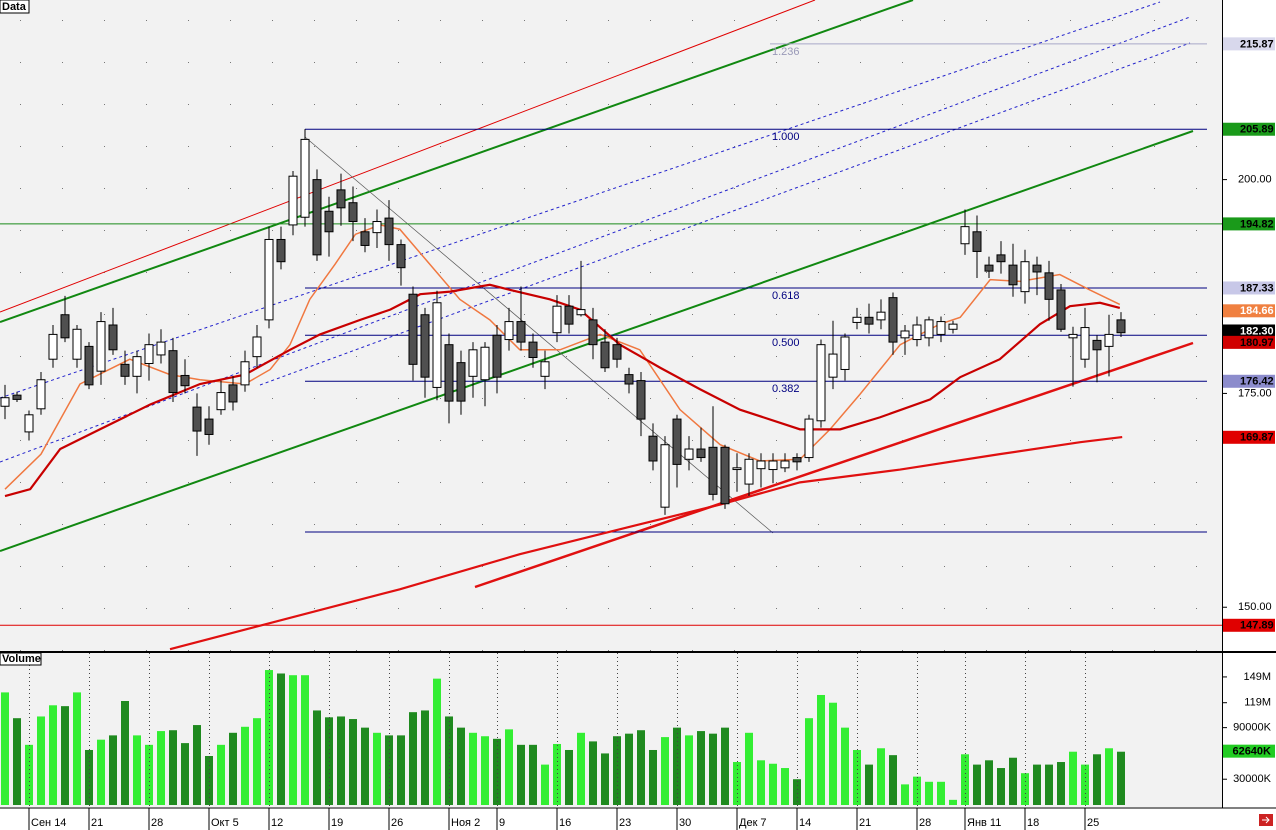 Image resolution: width=1276 pixels, height=830 pixels. What do you see at coordinates (157, 823) in the screenshot?
I see `x-tick-label: 28` at bounding box center [157, 823].